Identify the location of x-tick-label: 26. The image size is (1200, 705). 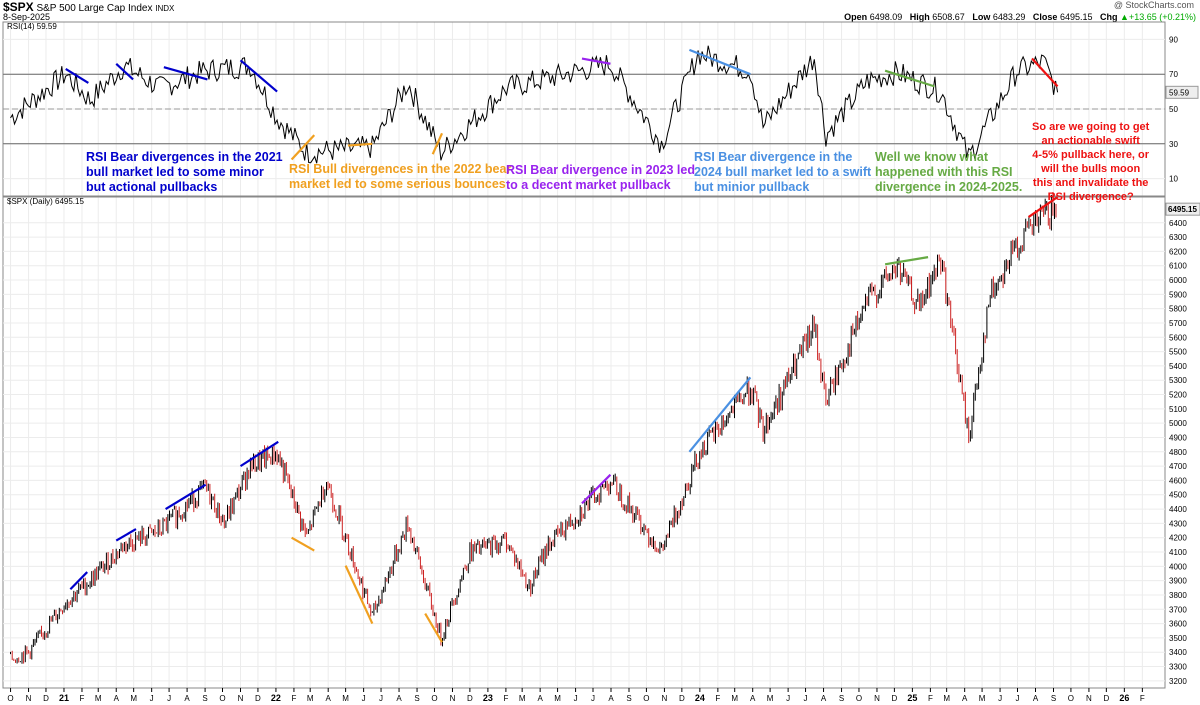
(1124, 698).